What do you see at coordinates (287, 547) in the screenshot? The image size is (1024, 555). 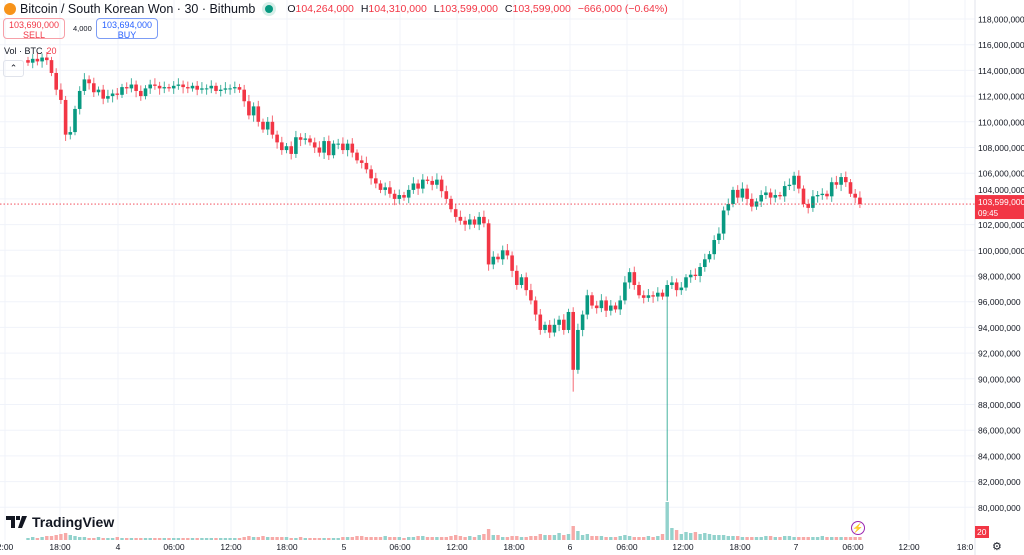 I see `time-axis-label: 18:00` at bounding box center [287, 547].